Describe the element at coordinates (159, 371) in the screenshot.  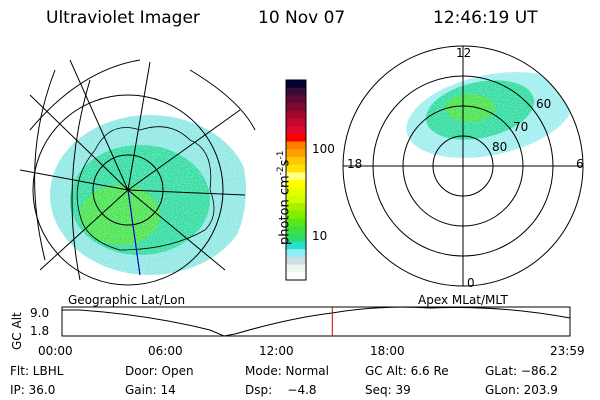
I see `info-door: Door: Open` at that location.